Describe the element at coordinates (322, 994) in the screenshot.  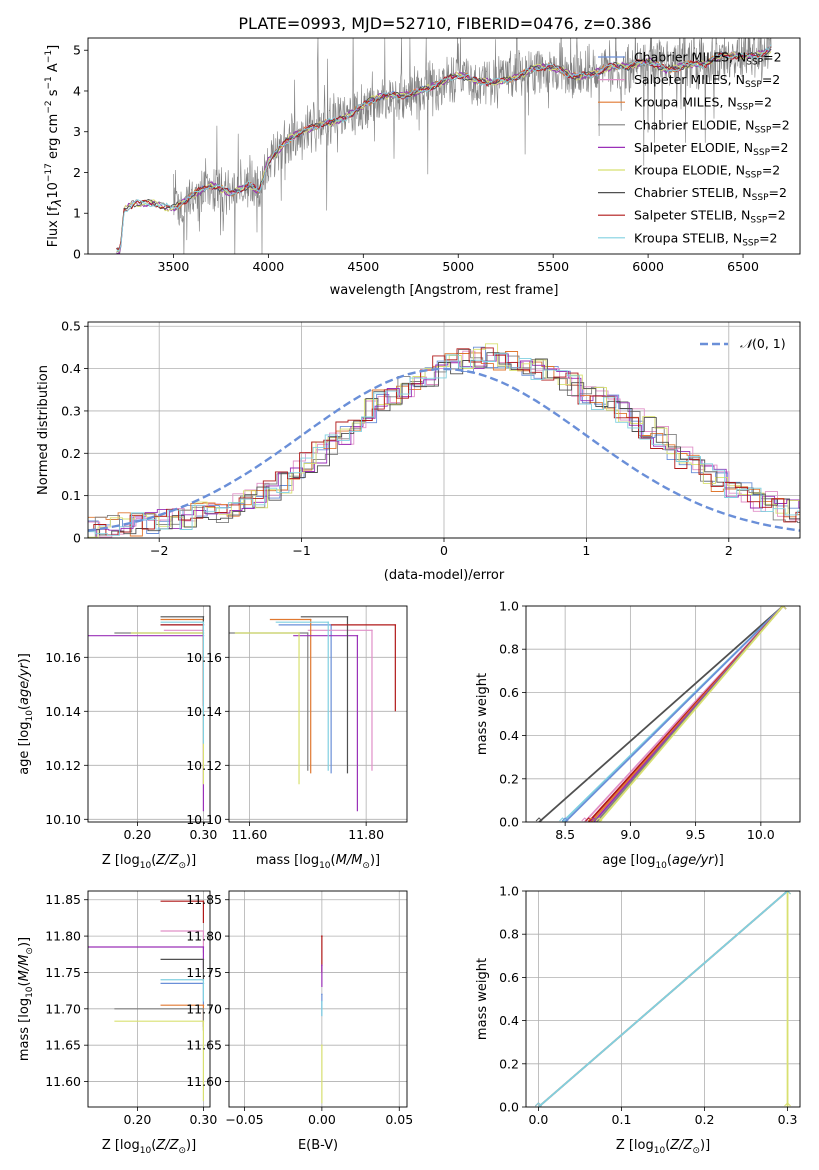
I see `point-chabrier-miles` at that location.